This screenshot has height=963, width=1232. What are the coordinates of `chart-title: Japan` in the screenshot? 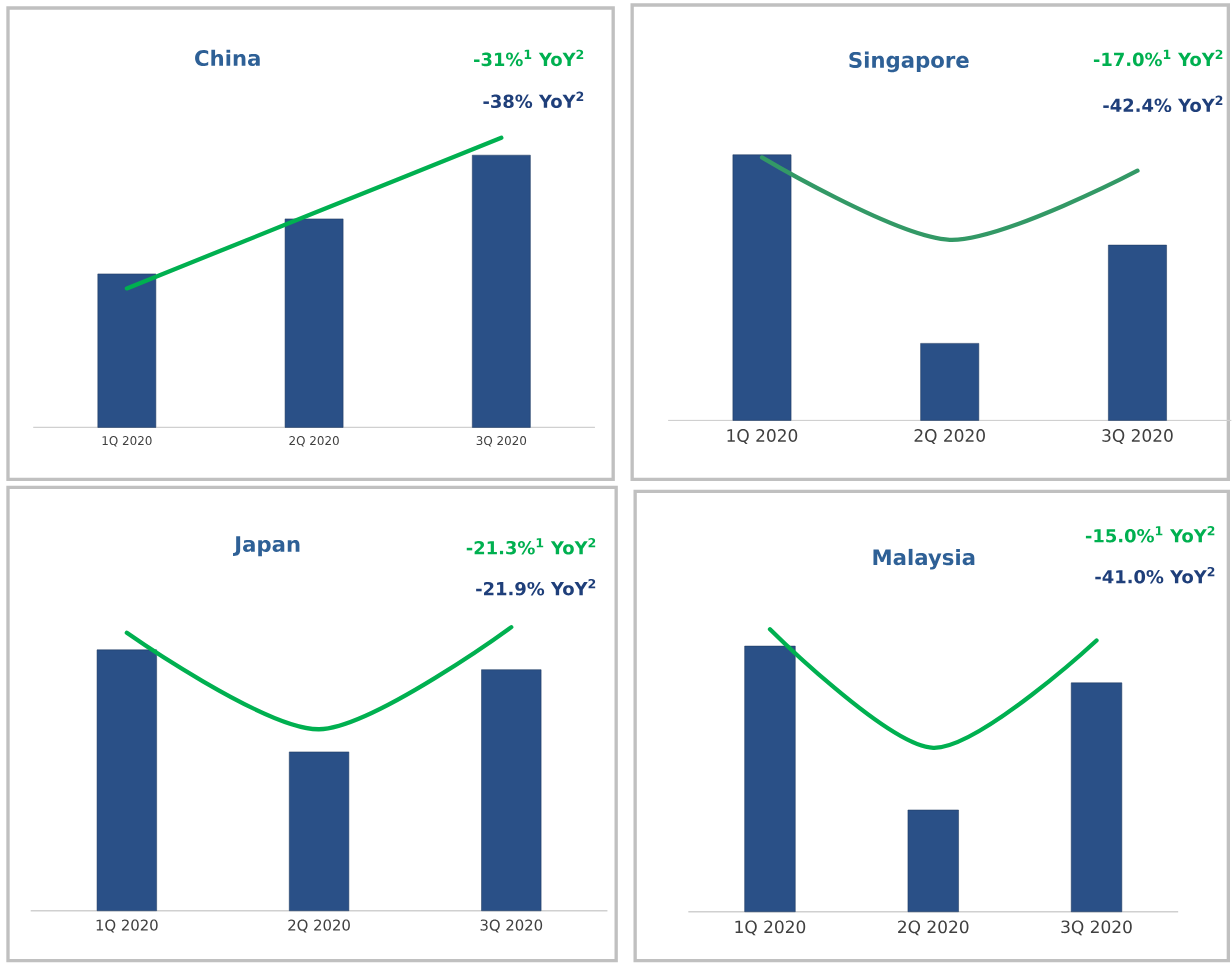 It's located at (266, 546).